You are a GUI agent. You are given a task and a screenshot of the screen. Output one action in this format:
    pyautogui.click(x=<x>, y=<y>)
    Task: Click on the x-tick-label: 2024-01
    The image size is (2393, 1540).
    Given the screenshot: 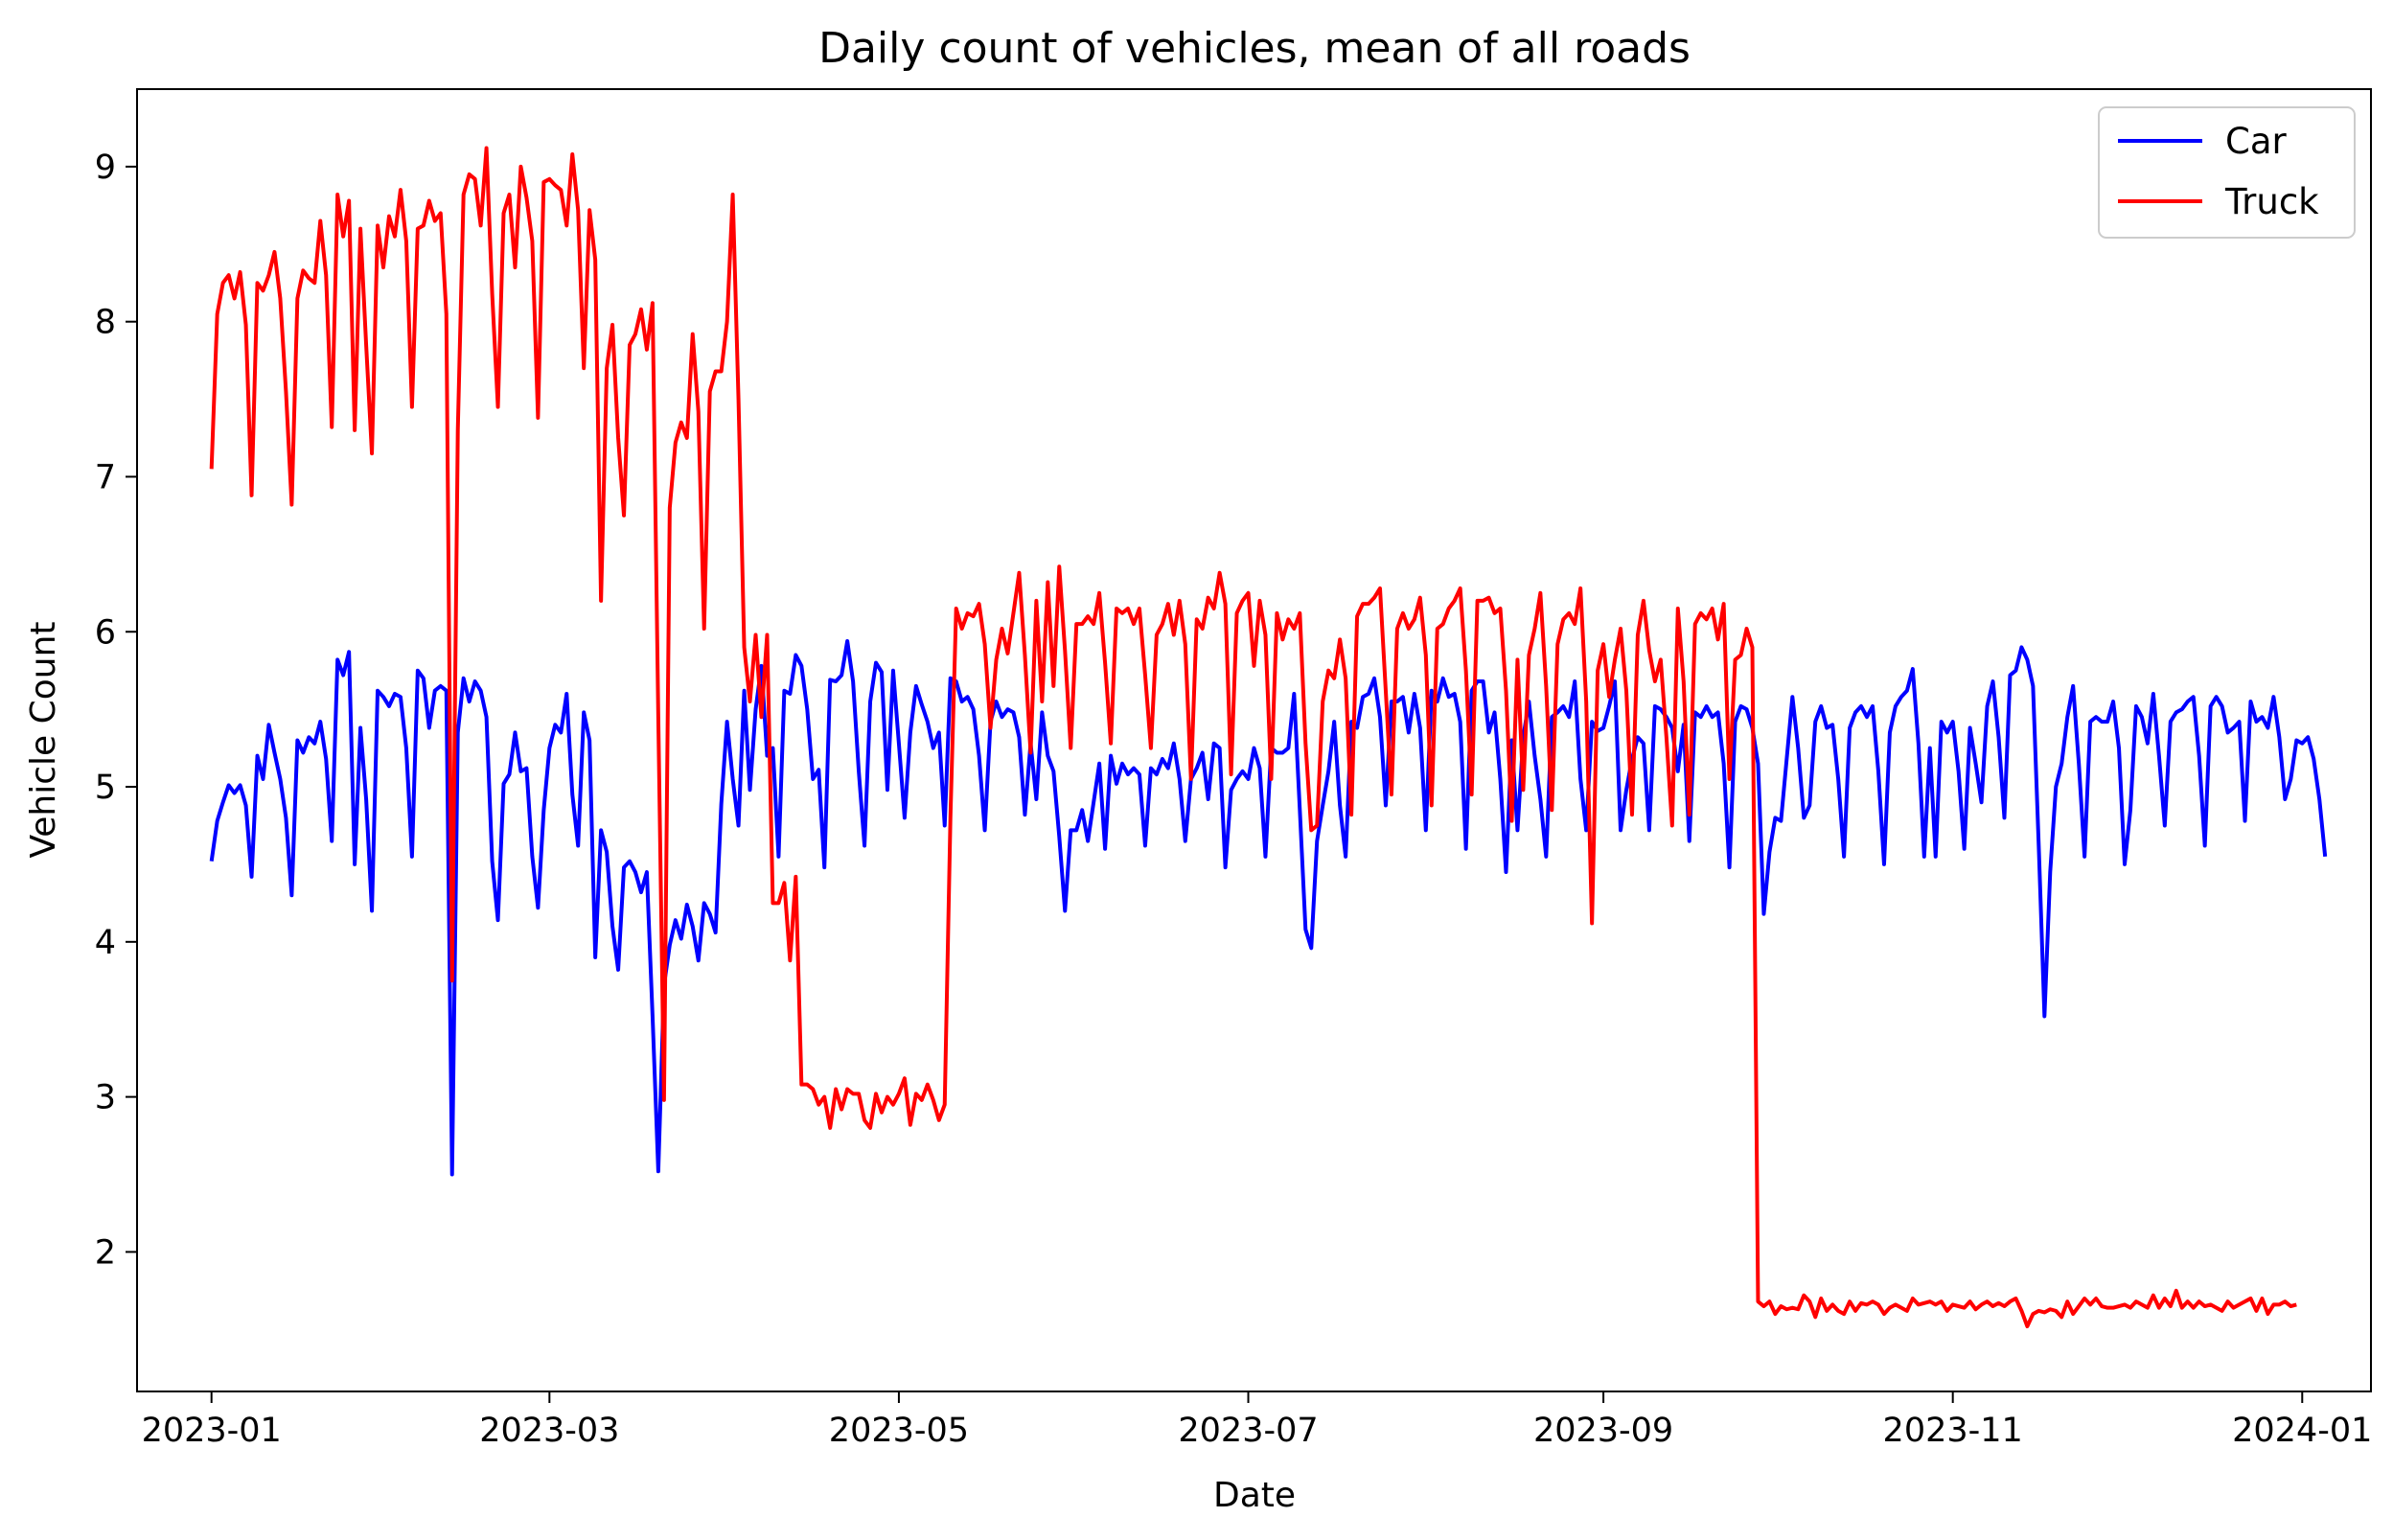 What is the action you would take?
    pyautogui.click(x=2302, y=1431)
    